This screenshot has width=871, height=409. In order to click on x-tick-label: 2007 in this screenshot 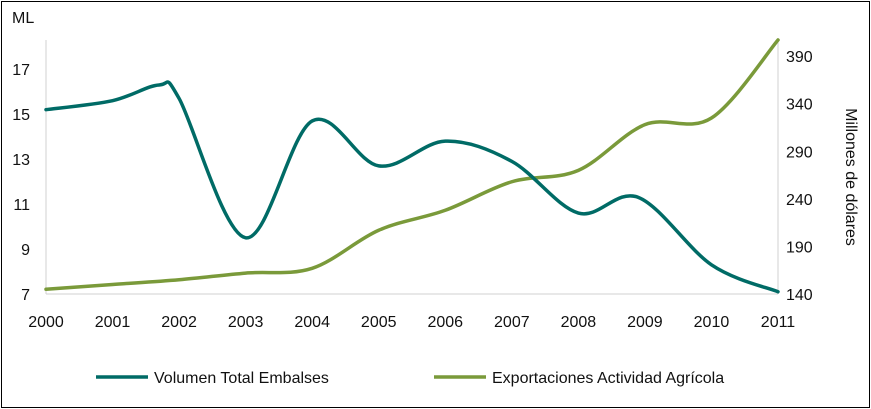, I will do `click(512, 322)`.